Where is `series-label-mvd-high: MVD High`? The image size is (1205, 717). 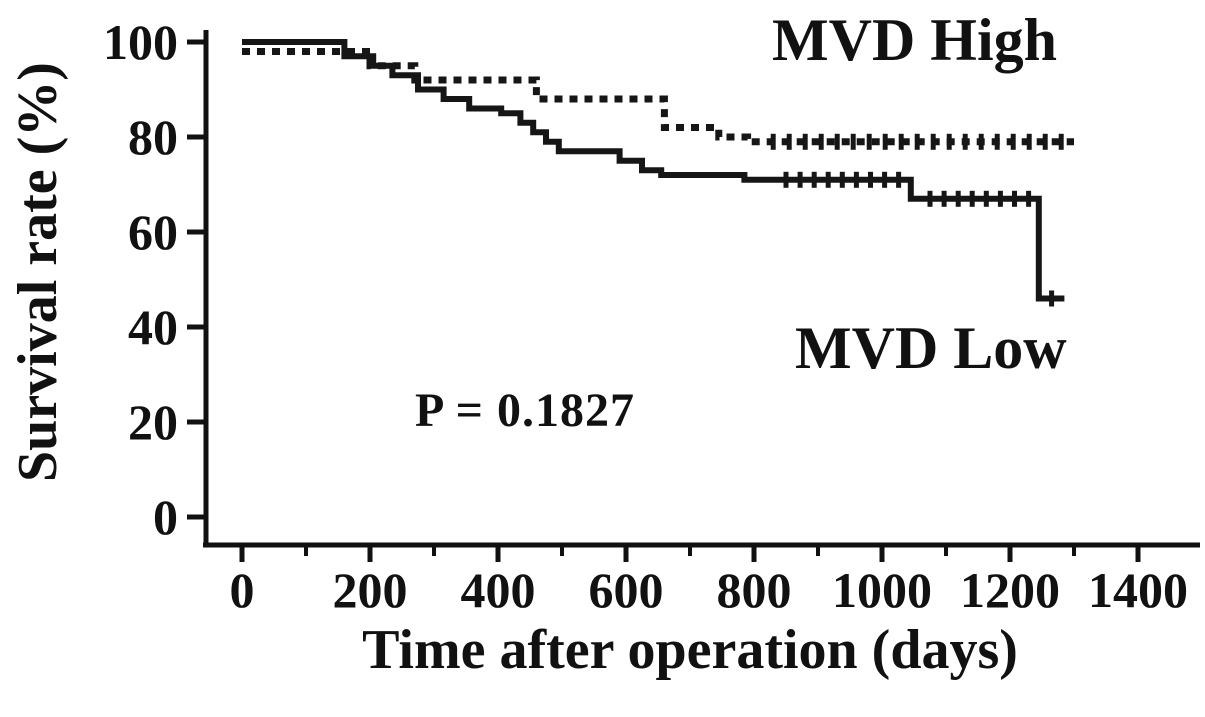
series-label-mvd-high: MVD High is located at coordinates (914, 40).